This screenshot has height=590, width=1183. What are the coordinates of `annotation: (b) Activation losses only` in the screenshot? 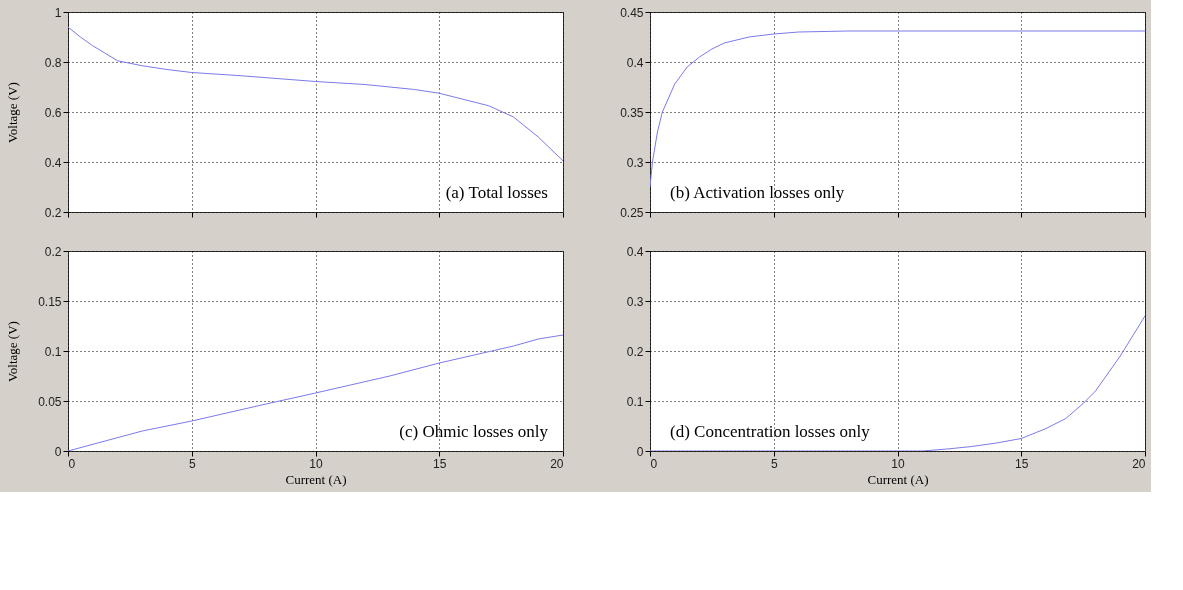 It's located at (757, 192).